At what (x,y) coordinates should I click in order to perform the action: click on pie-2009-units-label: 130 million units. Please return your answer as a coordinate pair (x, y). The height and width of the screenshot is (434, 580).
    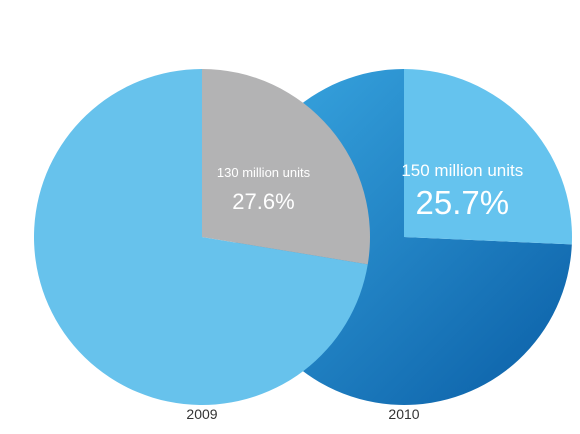
    Looking at the image, I should click on (264, 172).